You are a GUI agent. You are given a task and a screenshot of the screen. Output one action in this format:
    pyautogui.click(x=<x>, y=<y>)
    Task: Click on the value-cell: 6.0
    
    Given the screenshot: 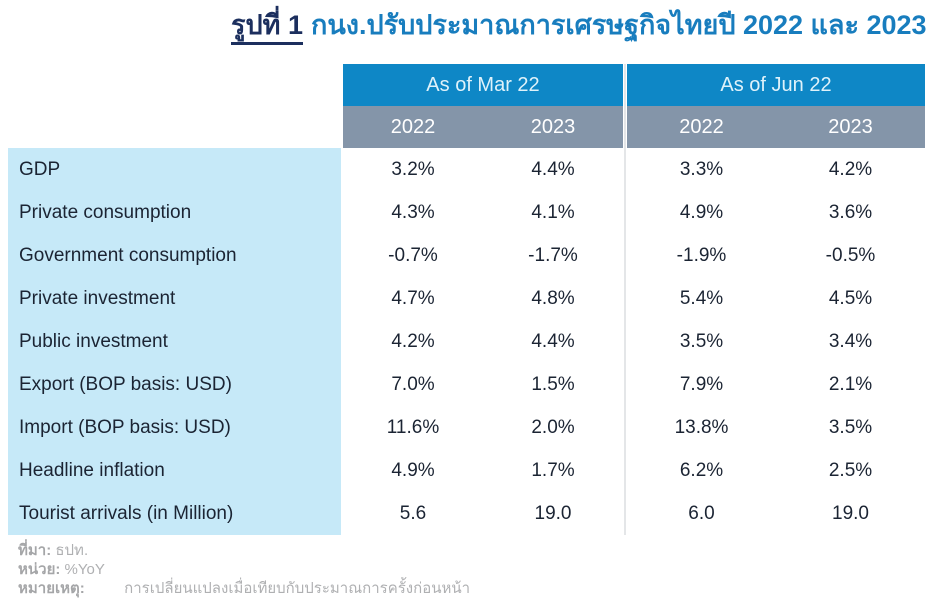 What is the action you would take?
    pyautogui.click(x=701, y=513)
    